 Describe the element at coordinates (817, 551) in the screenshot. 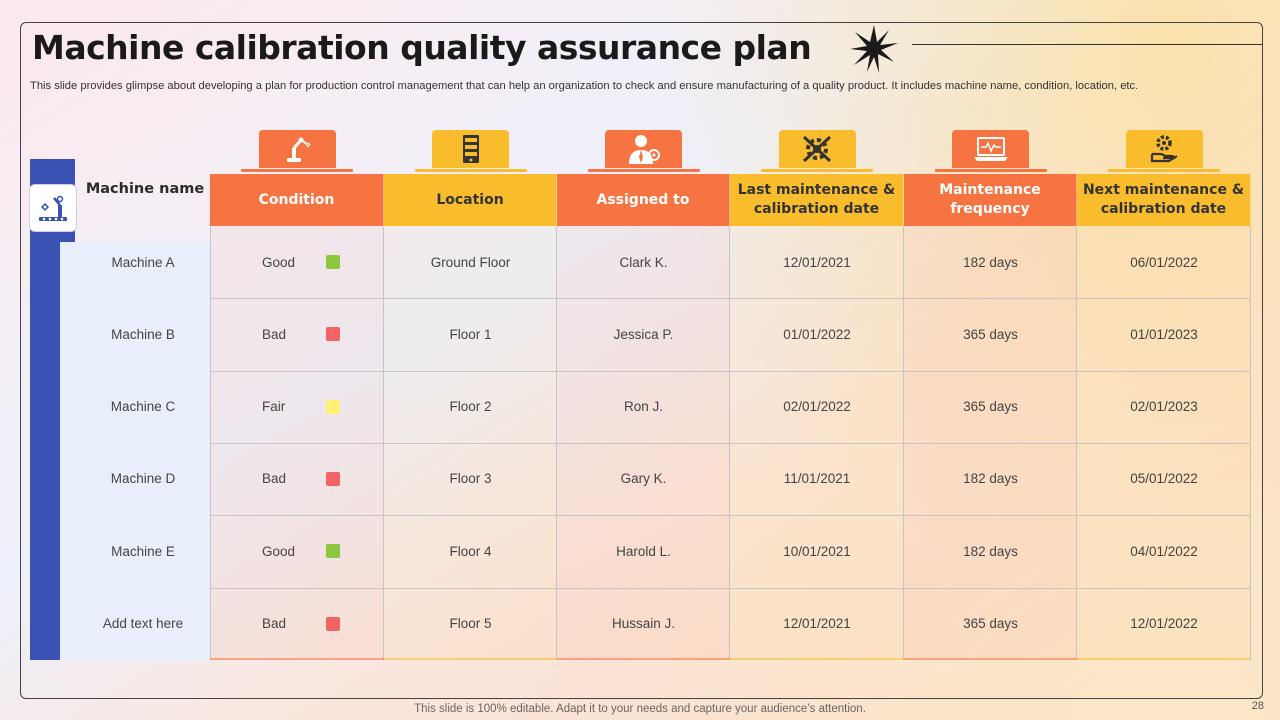

I see `table-cell-last: 10/01/2021` at that location.